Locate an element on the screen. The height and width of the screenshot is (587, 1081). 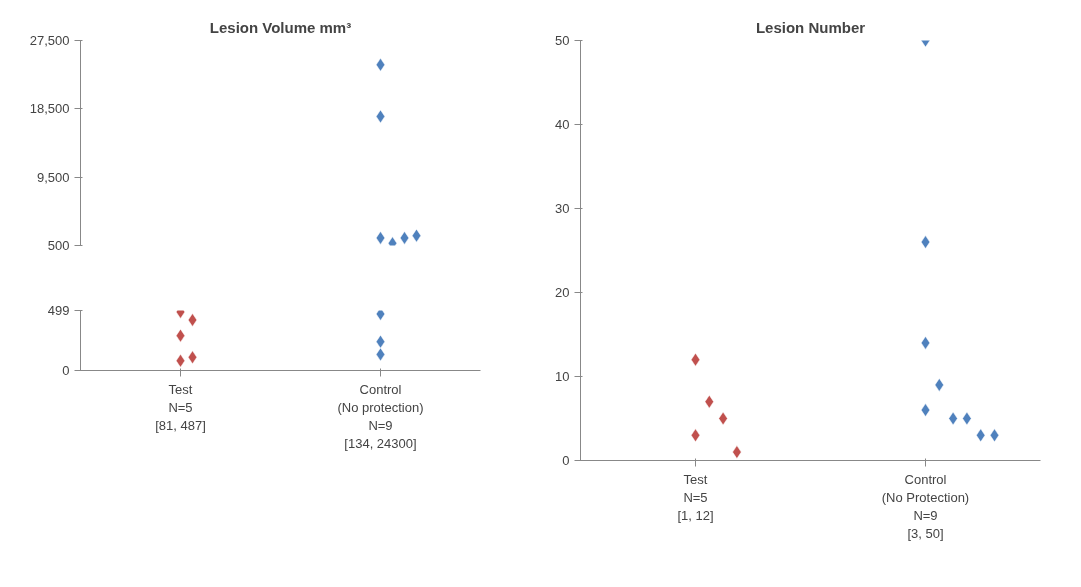
y-tick-label: 20 is located at coordinates (562, 292).